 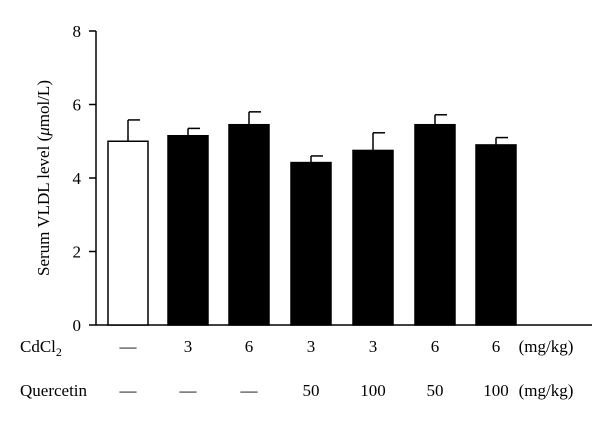 What do you see at coordinates (77, 105) in the screenshot?
I see `y-tick-label: 6` at bounding box center [77, 105].